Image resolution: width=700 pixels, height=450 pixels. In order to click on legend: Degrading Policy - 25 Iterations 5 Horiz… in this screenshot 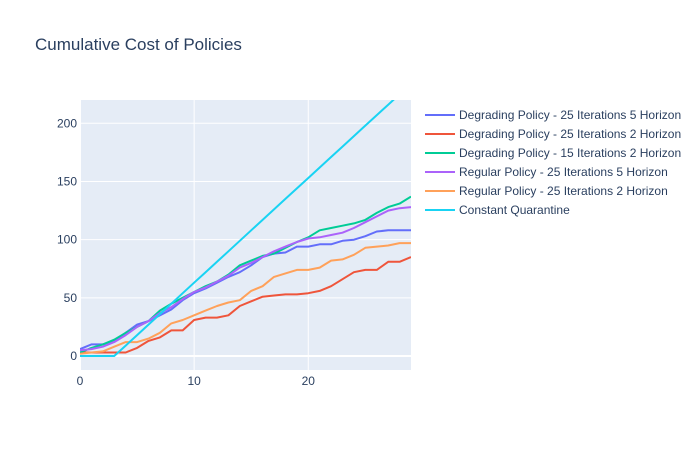, I will do `click(553, 162)`.